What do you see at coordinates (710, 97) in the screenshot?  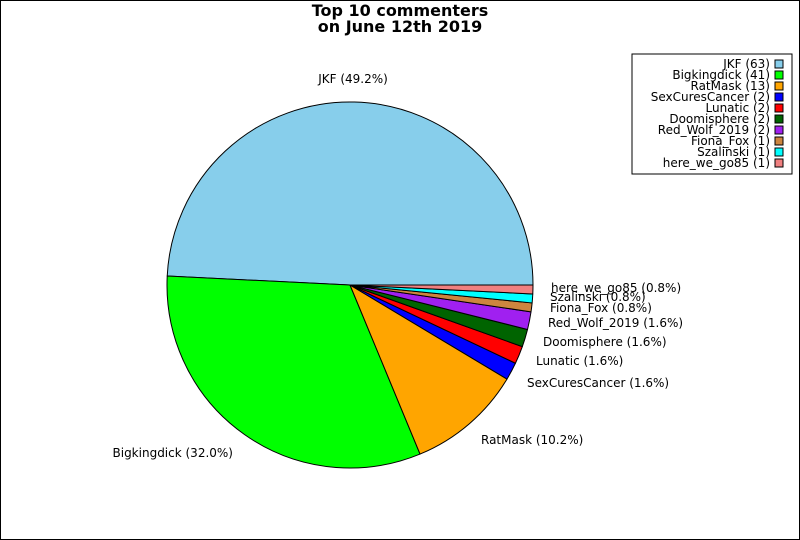 I see `legend-label-sexcurescancer: SexCuresCancer (2)` at bounding box center [710, 97].